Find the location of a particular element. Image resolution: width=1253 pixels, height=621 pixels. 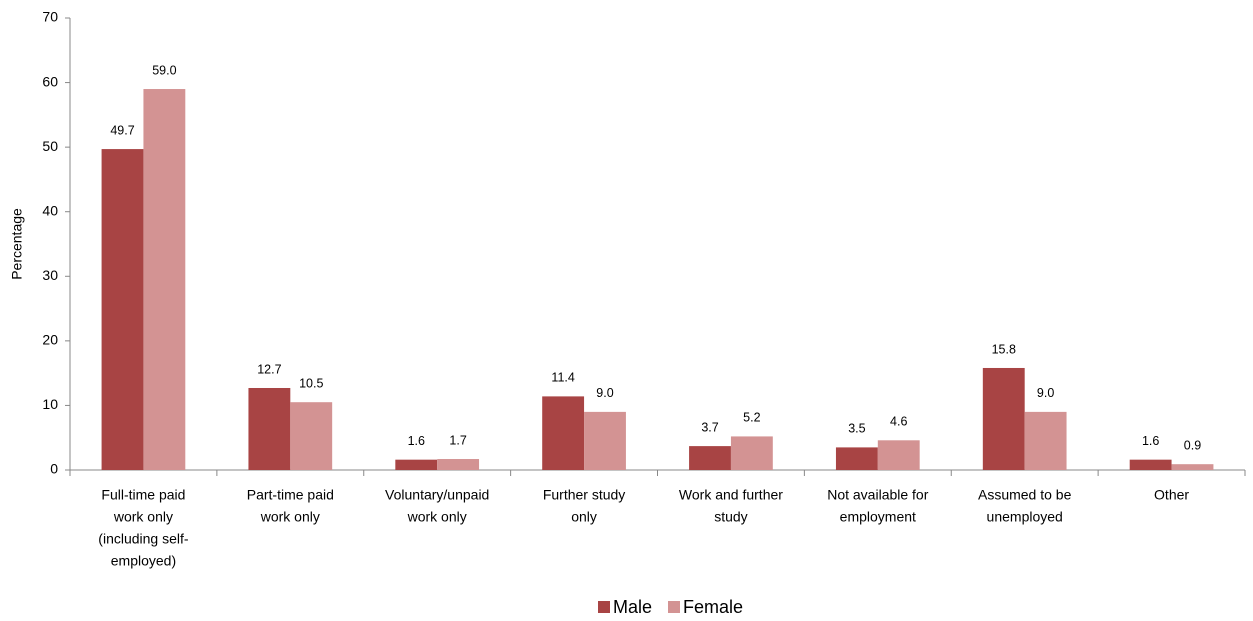

x-tick-label: employed) is located at coordinates (143, 561).